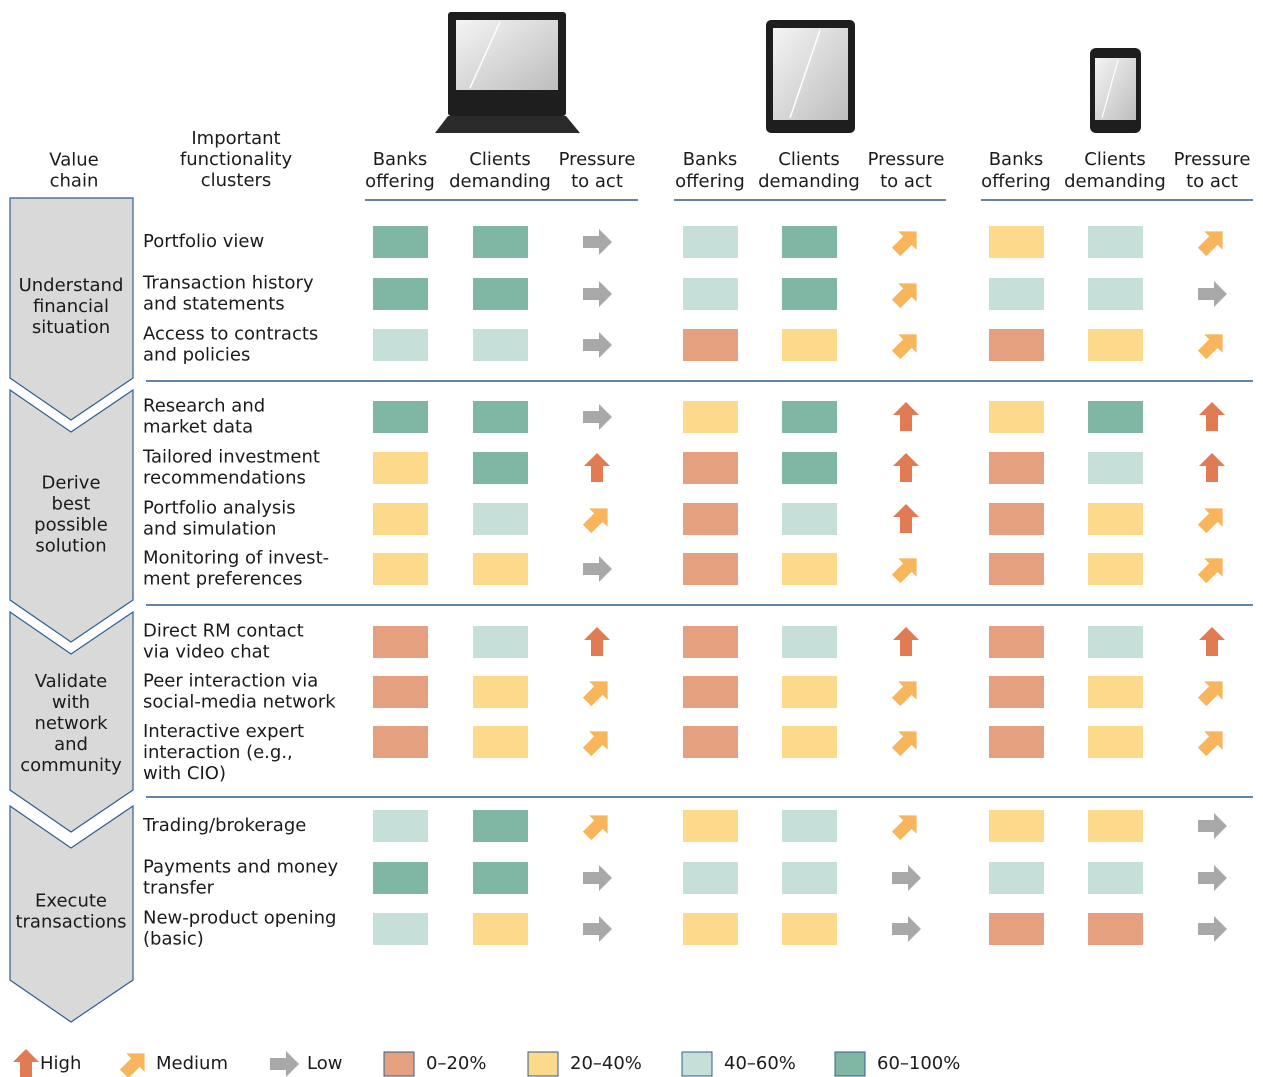 The width and height of the screenshot is (1263, 1077). Describe the element at coordinates (809, 159) in the screenshot. I see `column-header: Clients` at that location.